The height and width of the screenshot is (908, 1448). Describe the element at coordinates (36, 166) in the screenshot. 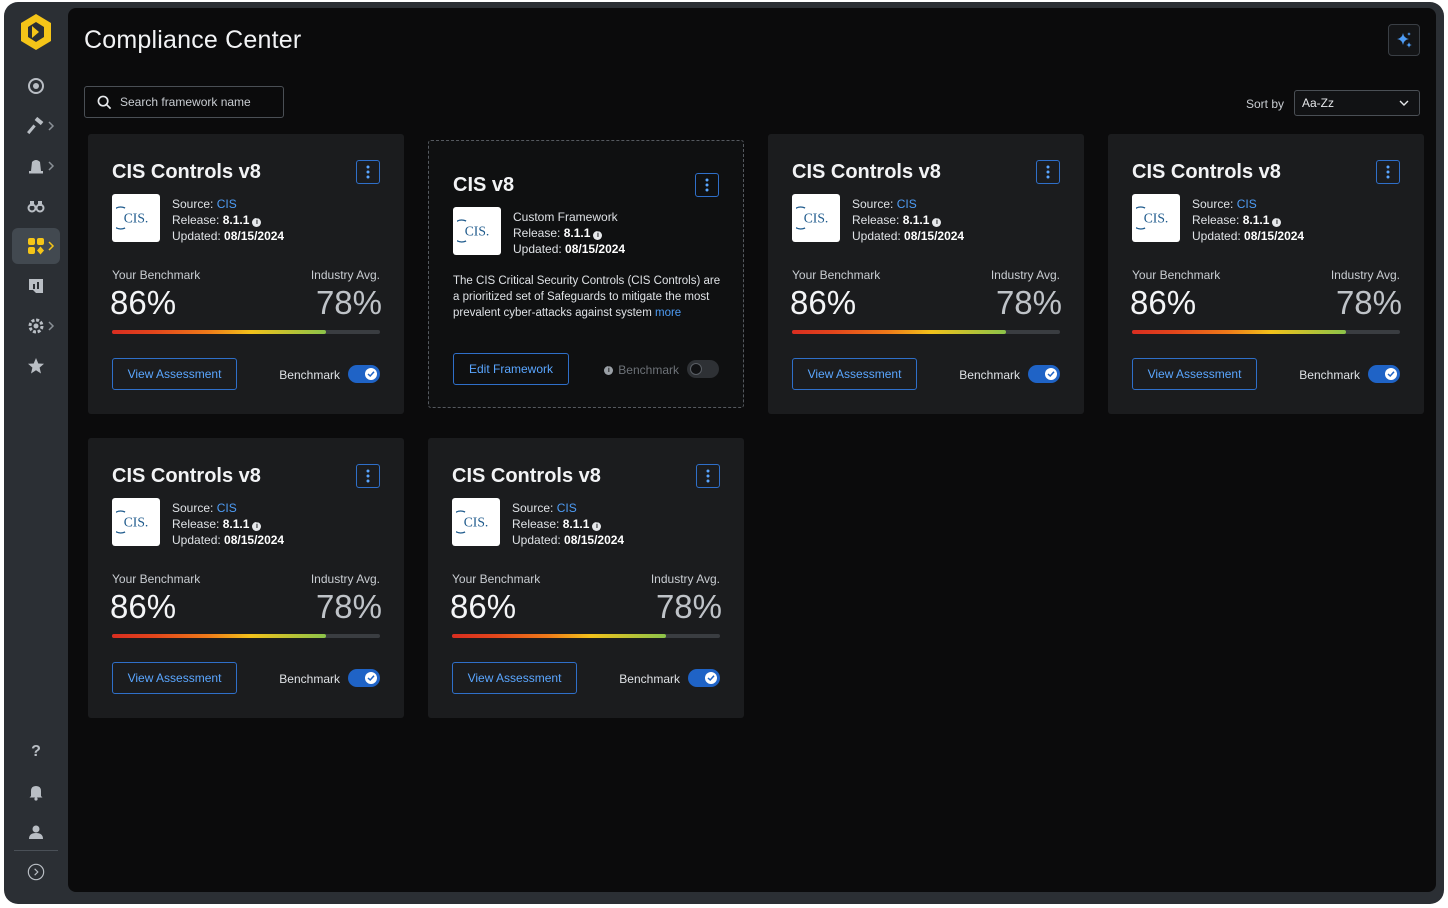

I see `sidebar-item-alerts` at that location.